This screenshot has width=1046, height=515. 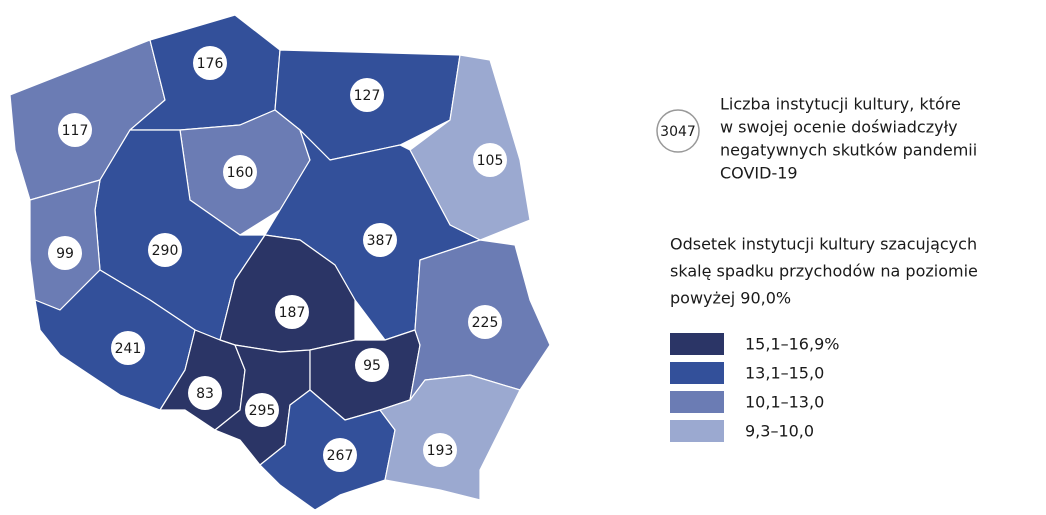 What do you see at coordinates (824, 271) in the screenshot?
I see `legend-title: skalę spadku przychodów na poziomie` at bounding box center [824, 271].